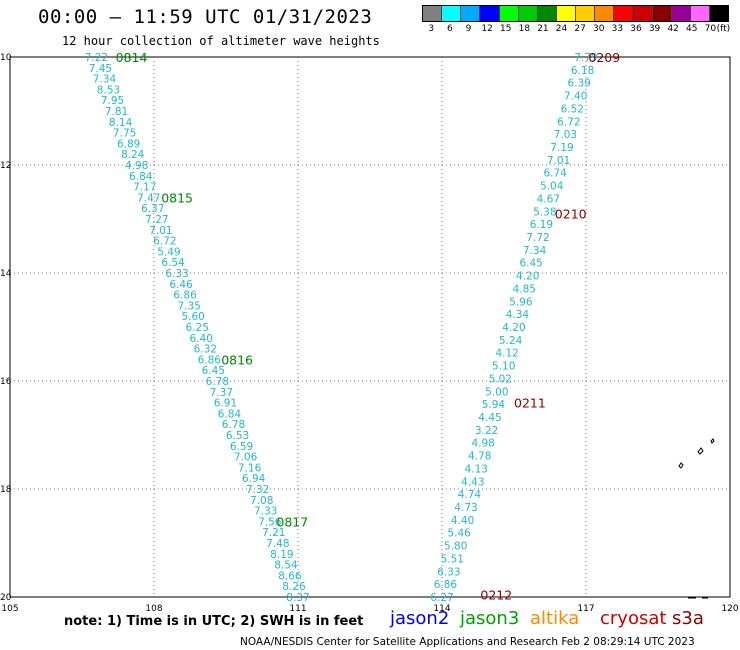  What do you see at coordinates (688, 618) in the screenshot?
I see `satellite-s3a: s3a` at bounding box center [688, 618].